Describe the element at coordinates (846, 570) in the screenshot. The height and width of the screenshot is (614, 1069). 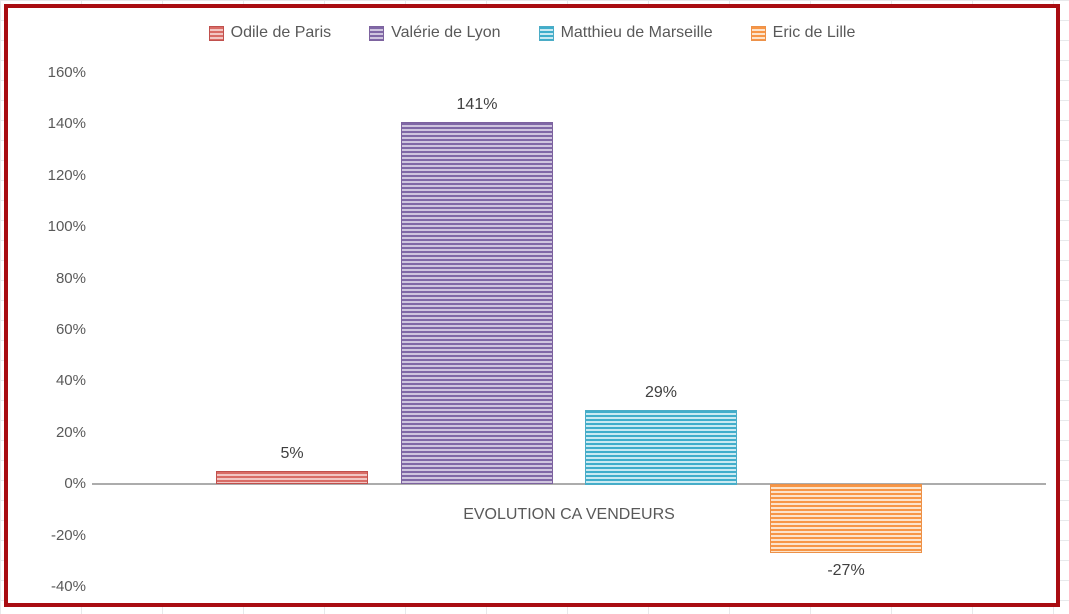
I see `data-label: -27%` at that location.